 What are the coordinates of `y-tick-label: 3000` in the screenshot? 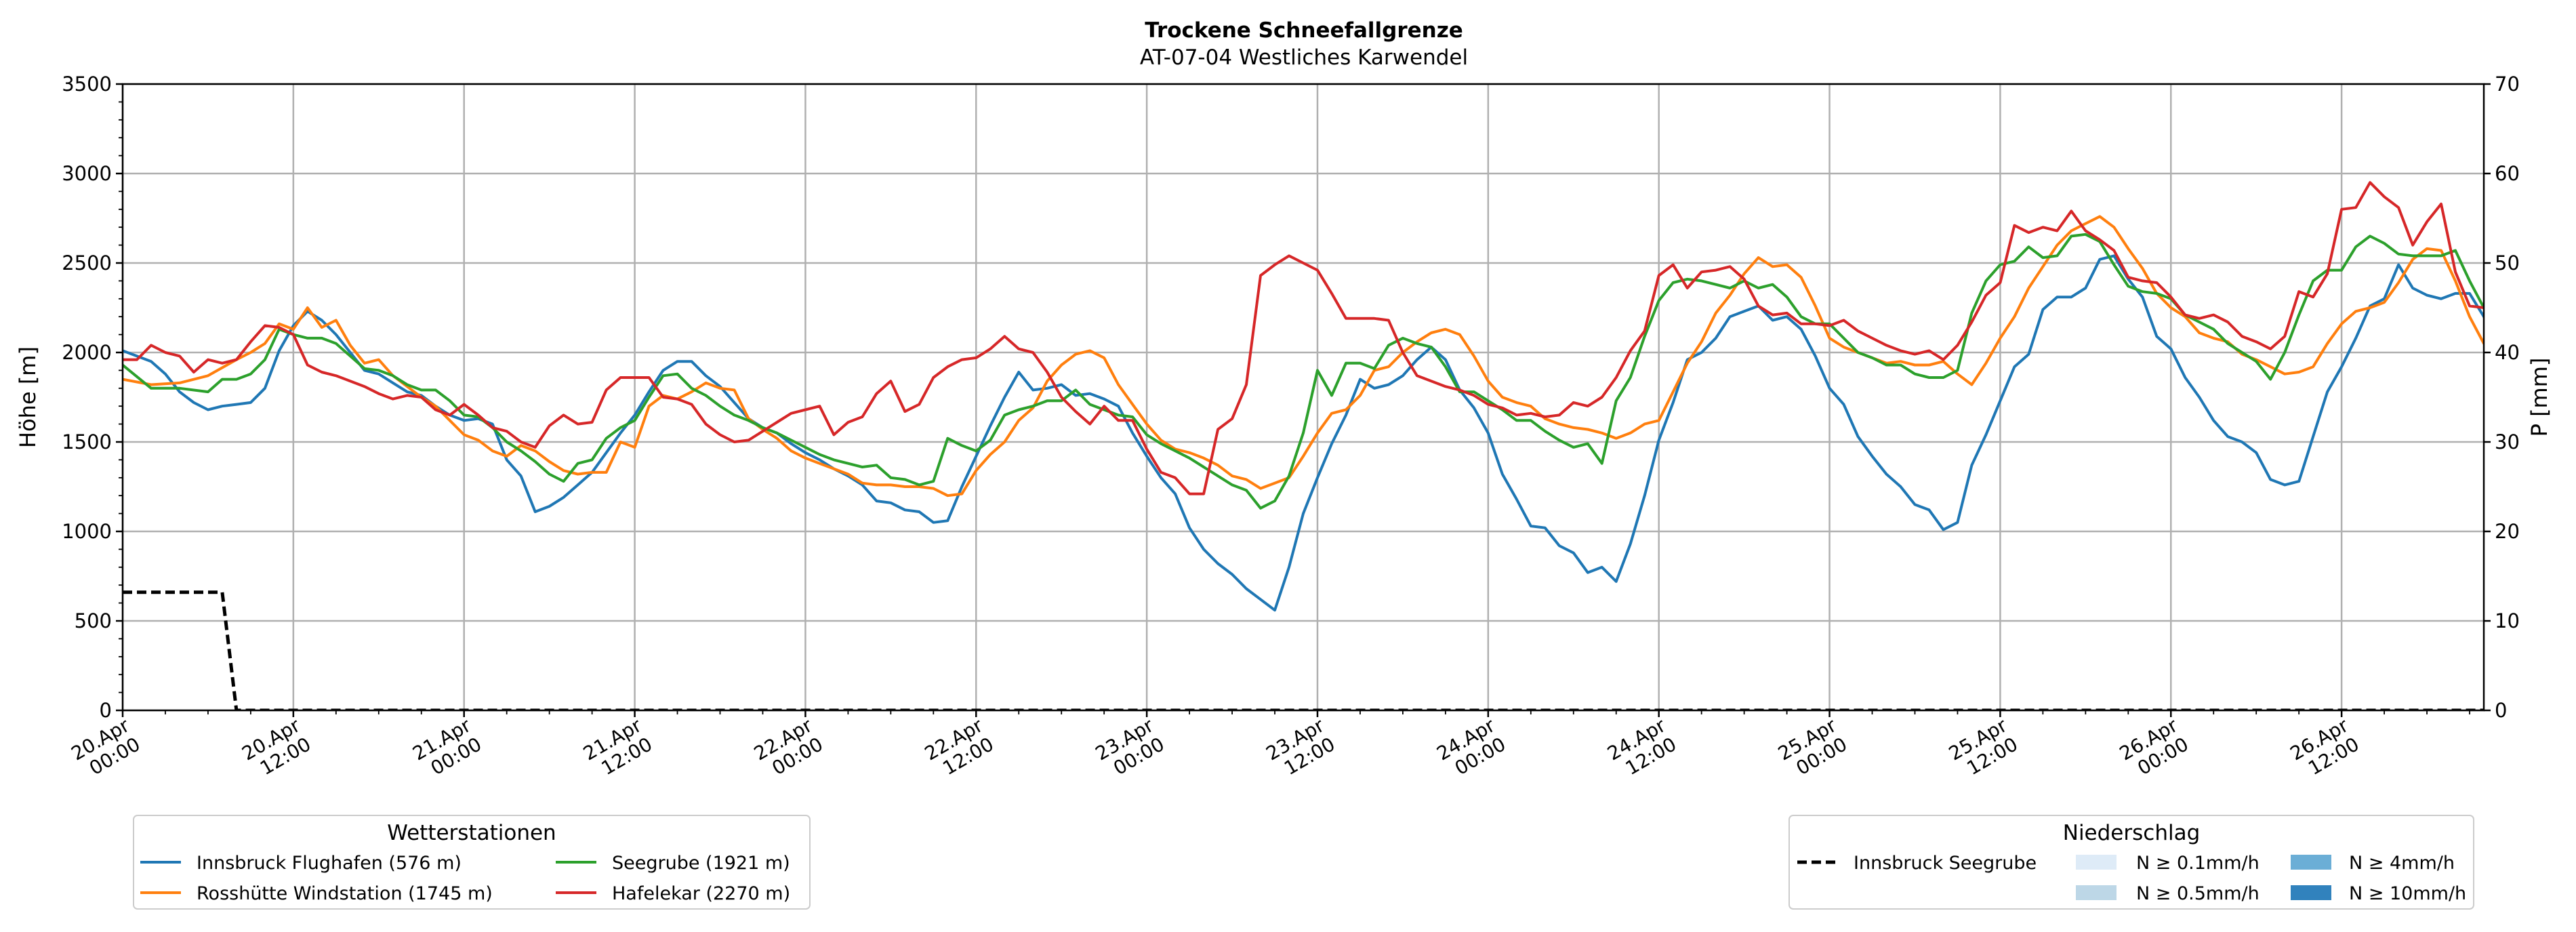 It's located at (87, 173).